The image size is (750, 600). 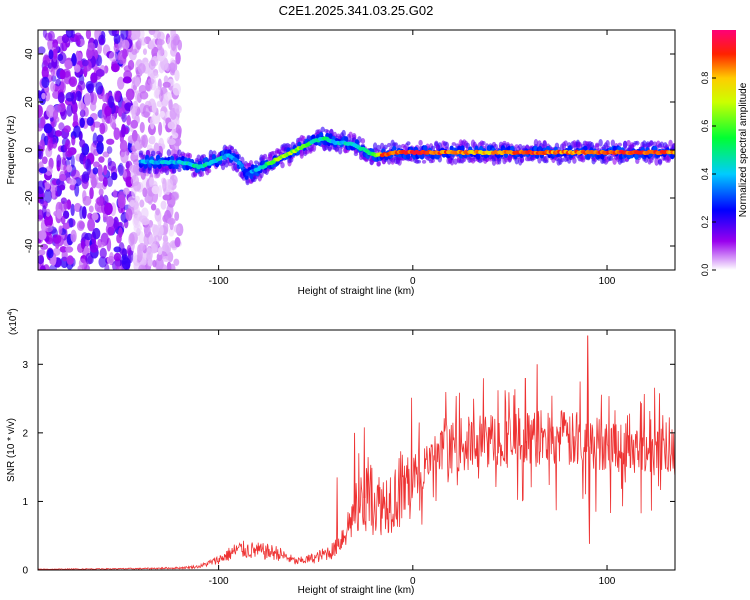 I want to click on y-tick-label: 2, so click(x=25, y=433).